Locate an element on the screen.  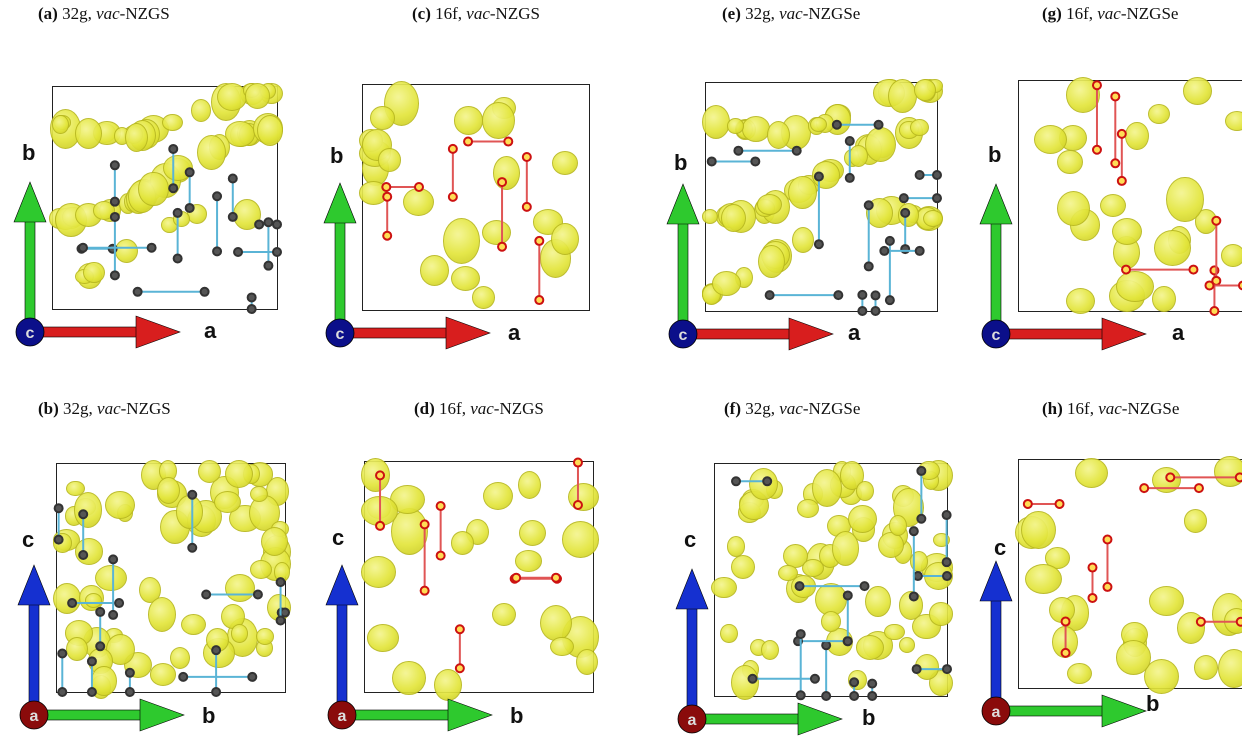
origin-axis-sphere is located at coordinates (683, 334).